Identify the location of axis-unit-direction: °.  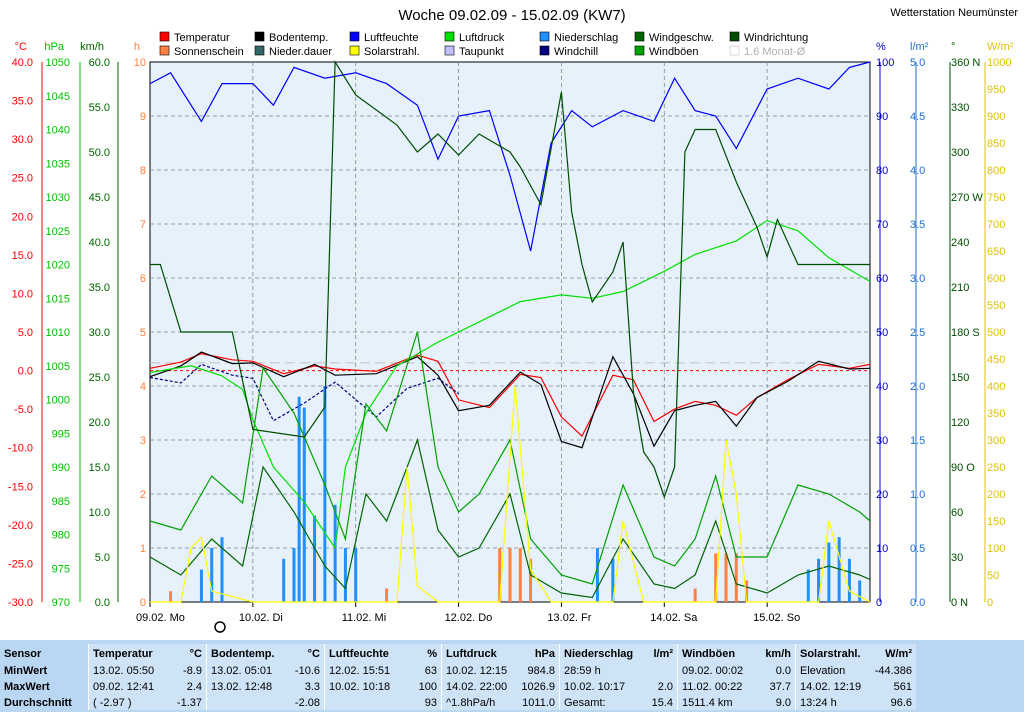
(953, 47).